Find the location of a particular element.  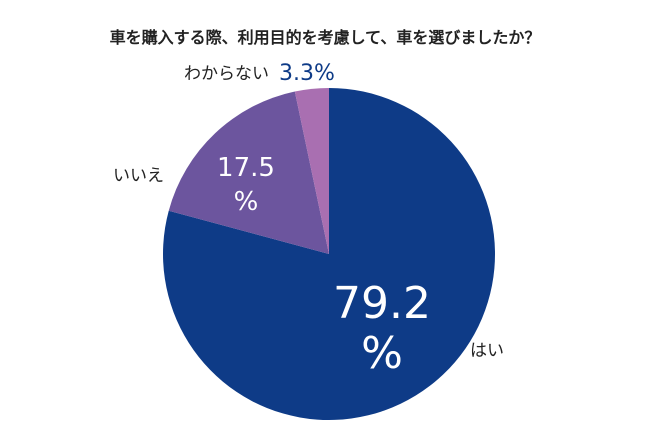

slice-wakaranai is located at coordinates (311, 171).